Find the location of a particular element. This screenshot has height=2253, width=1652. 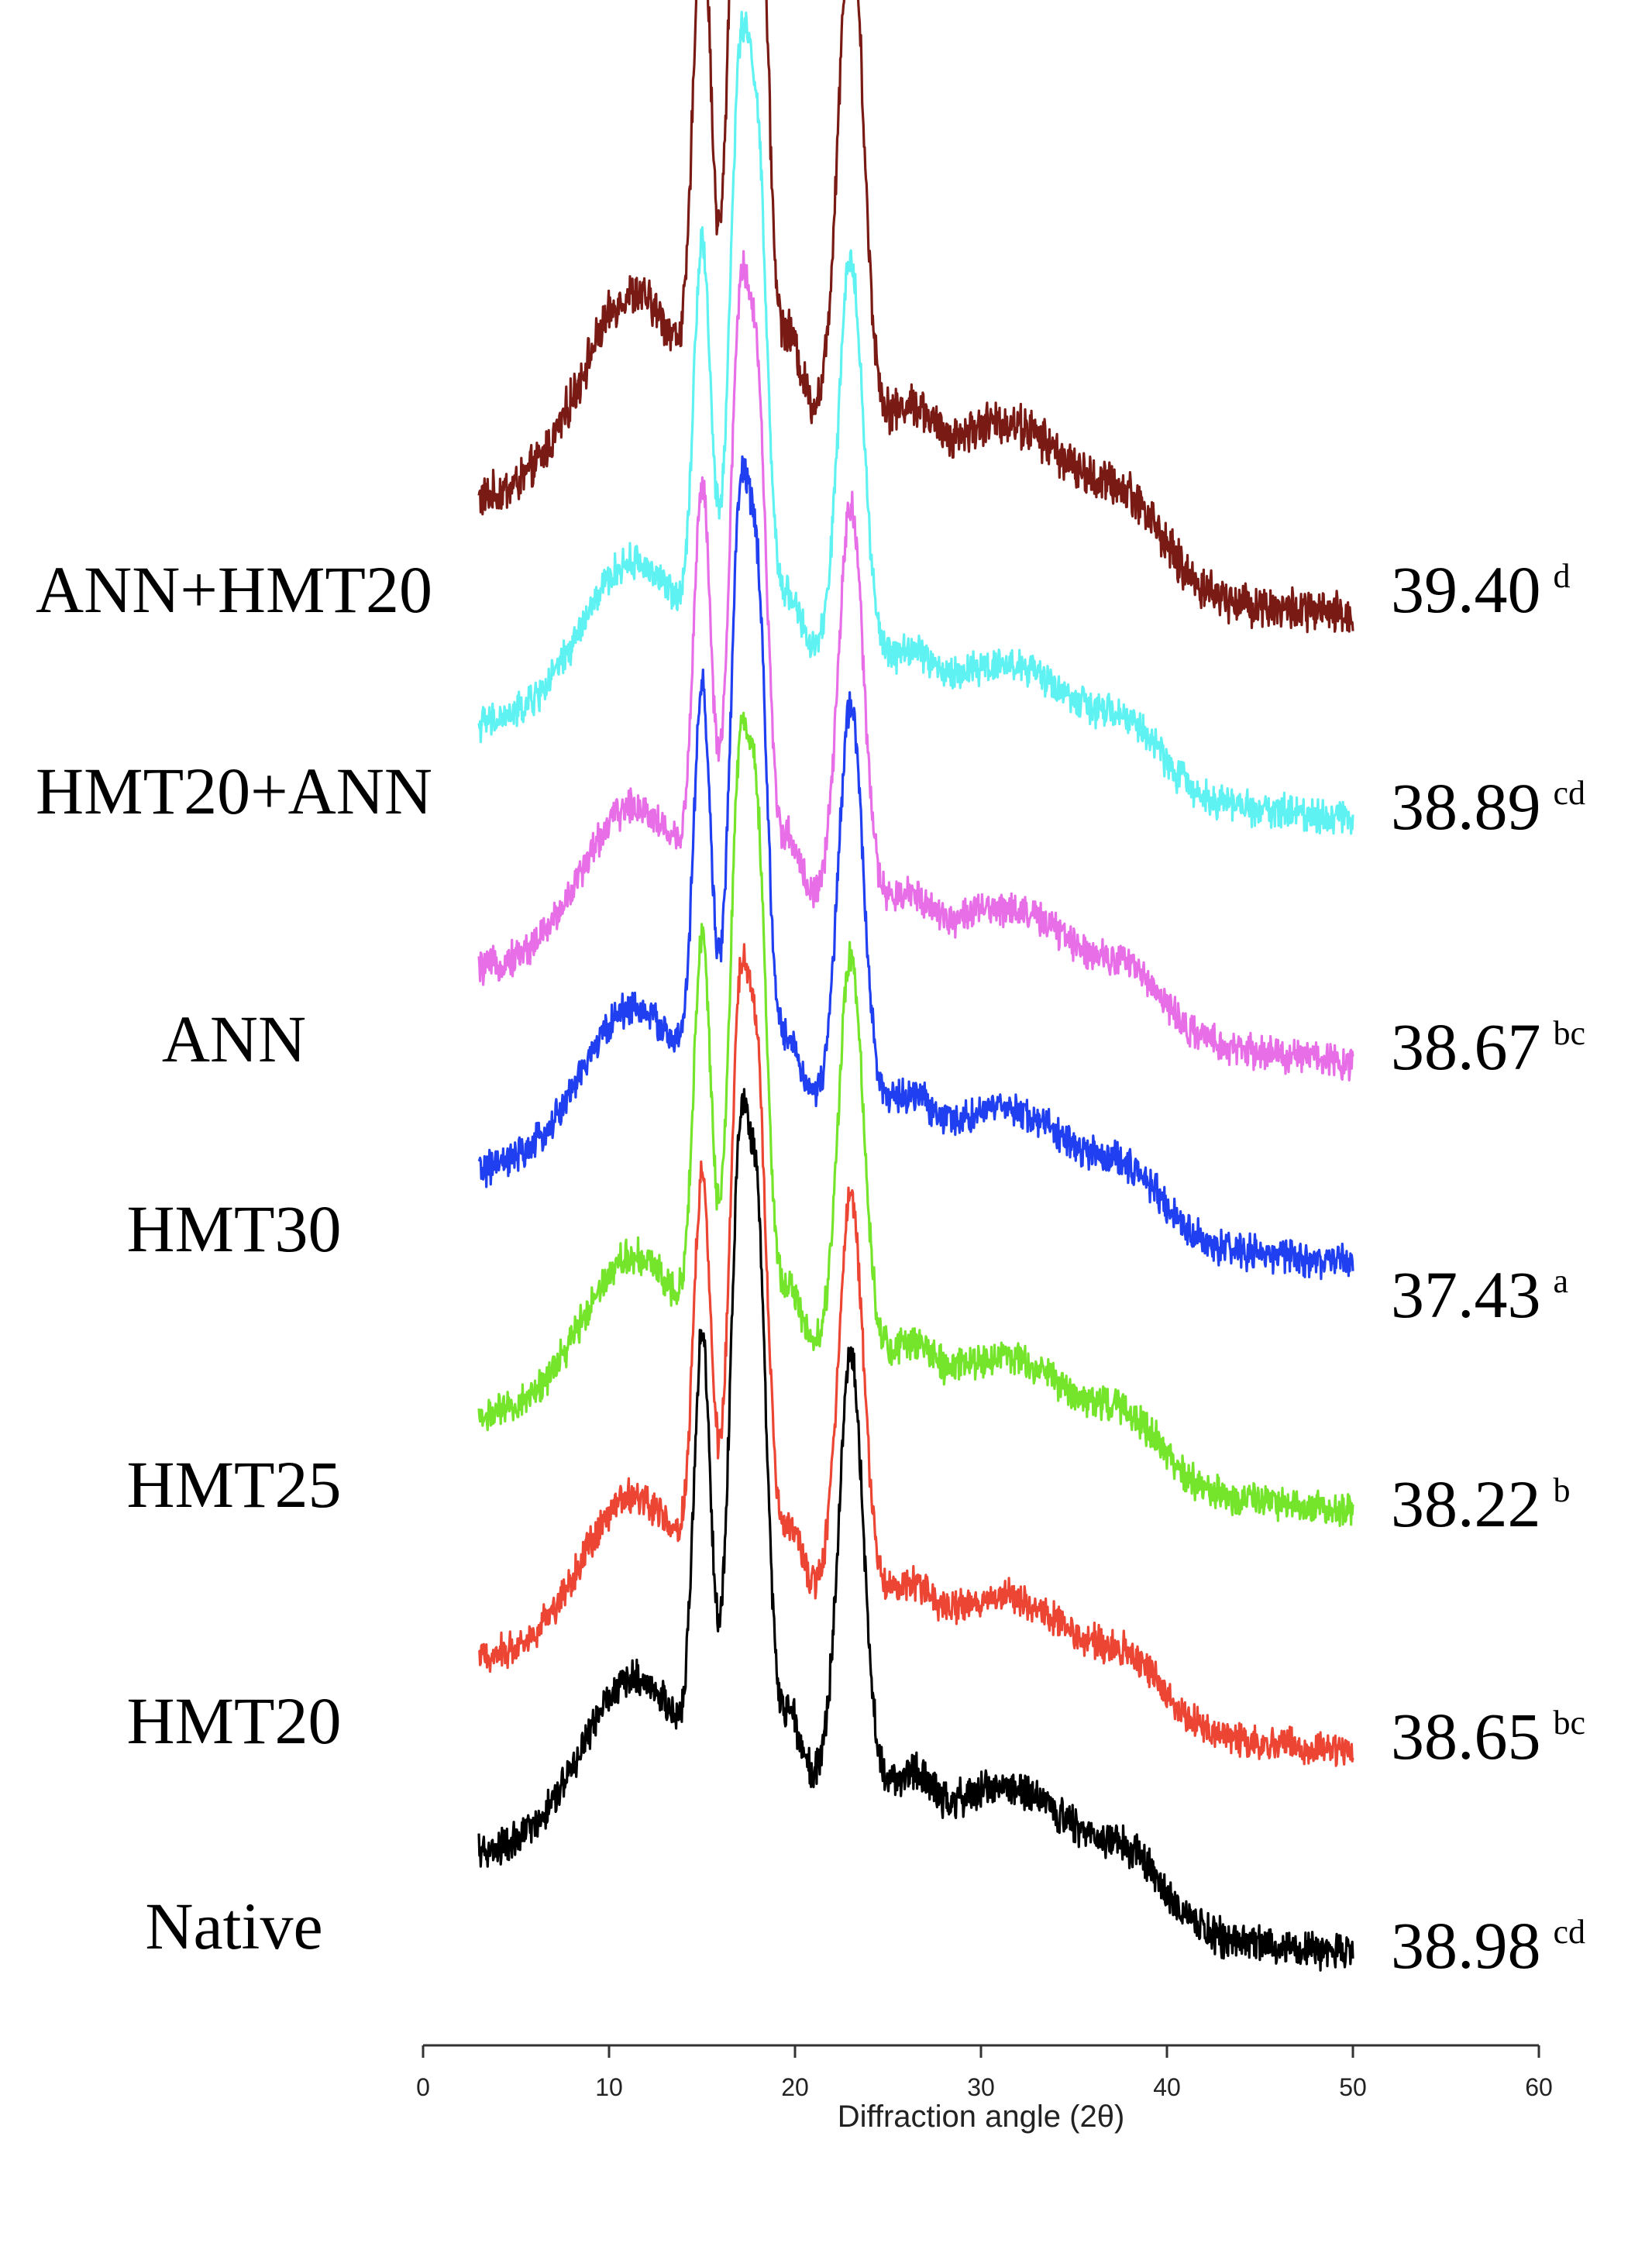

crystallinity-value: 38.65 bc is located at coordinates (1488, 1736).